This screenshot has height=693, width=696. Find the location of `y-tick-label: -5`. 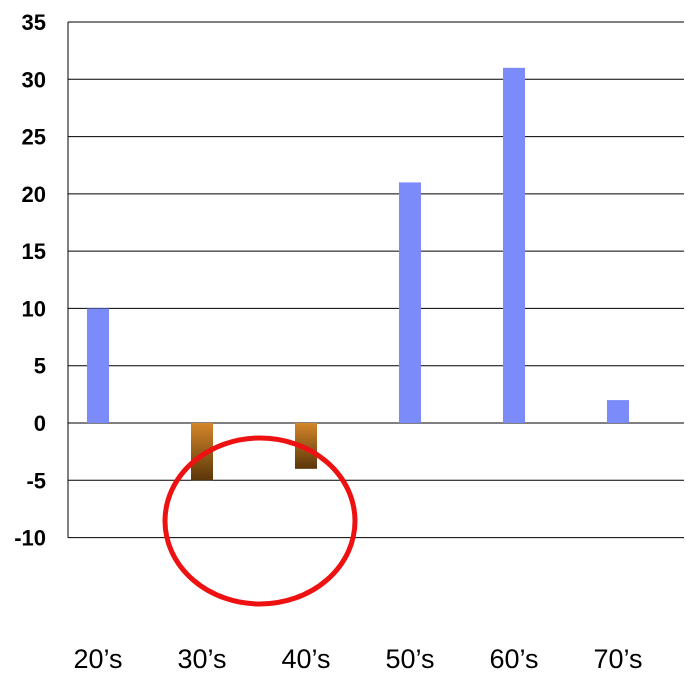

y-tick-label: -5 is located at coordinates (36, 480).